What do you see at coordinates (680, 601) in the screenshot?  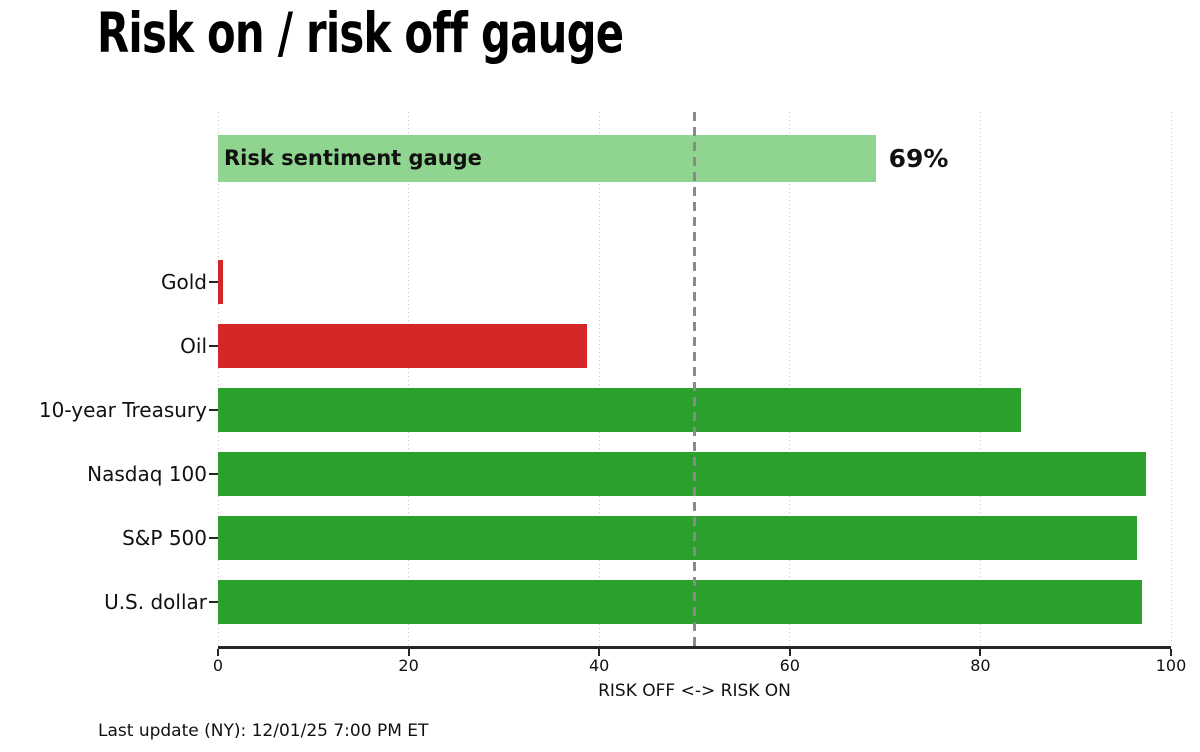 I see `bar-u-s-dollar` at bounding box center [680, 601].